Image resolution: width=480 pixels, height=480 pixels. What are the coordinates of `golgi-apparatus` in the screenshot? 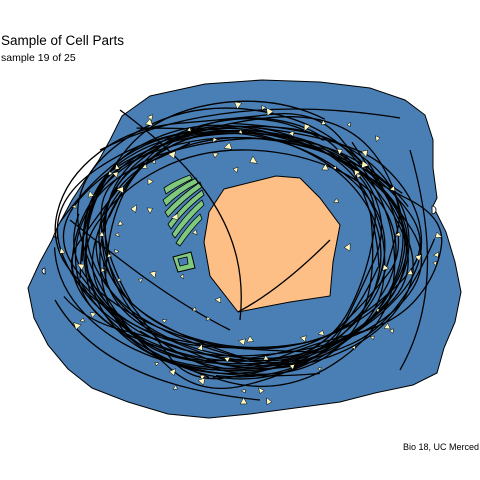 It's located at (183, 210).